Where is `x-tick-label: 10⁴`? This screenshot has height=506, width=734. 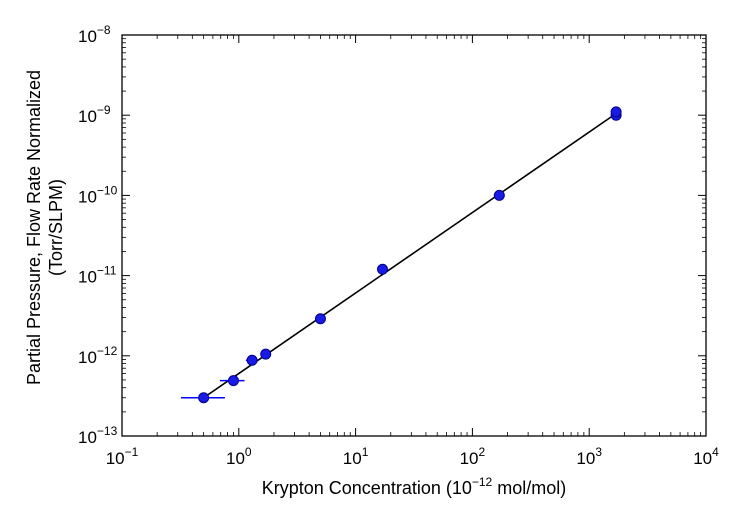
x-tick-label: 10⁴ is located at coordinates (706, 456).